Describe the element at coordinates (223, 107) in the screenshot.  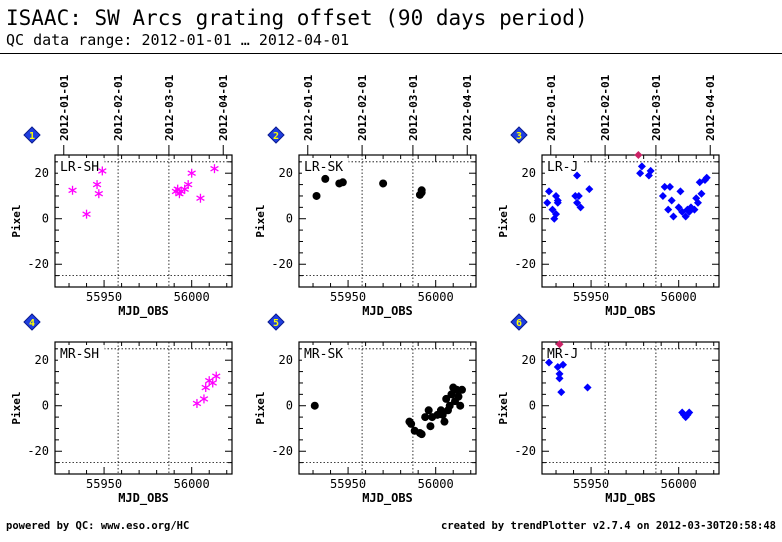
I see `date-tick-label: 2012-04-01` at that location.